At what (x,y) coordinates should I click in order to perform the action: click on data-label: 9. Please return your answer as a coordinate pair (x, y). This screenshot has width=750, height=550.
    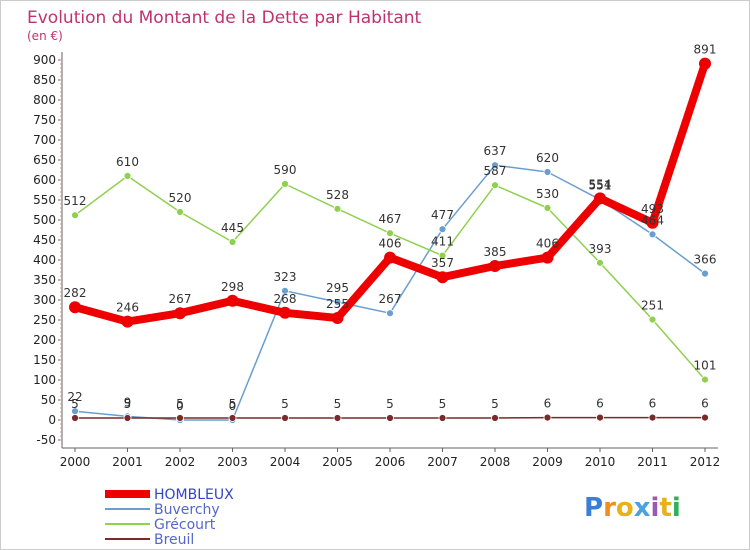
    Looking at the image, I should click on (128, 402).